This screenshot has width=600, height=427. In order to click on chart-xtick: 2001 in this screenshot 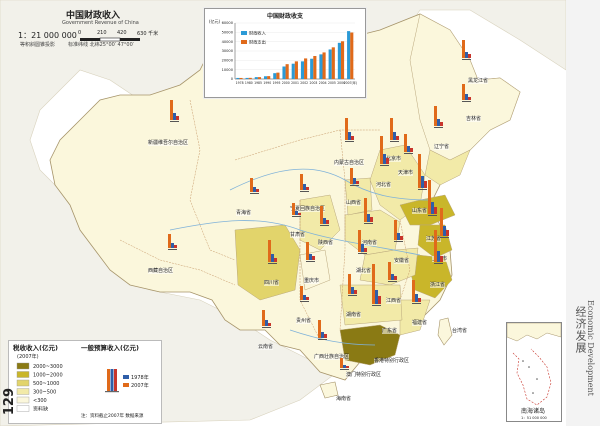, I will do `click(295, 83)`.